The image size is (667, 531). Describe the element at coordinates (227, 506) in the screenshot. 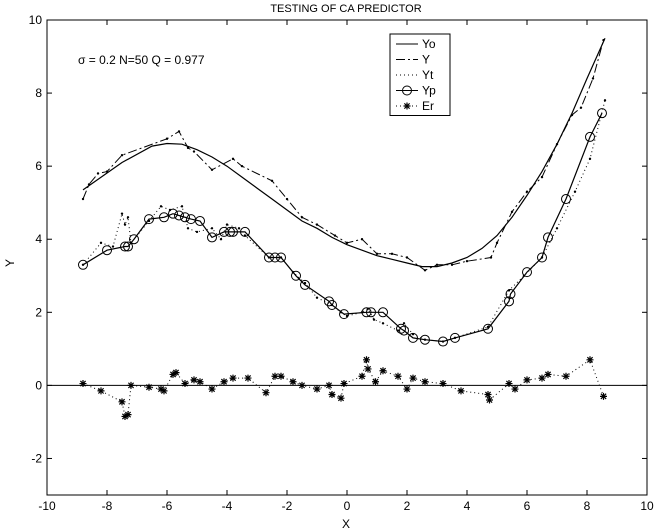

I see `x-tick-label: -4` at that location.